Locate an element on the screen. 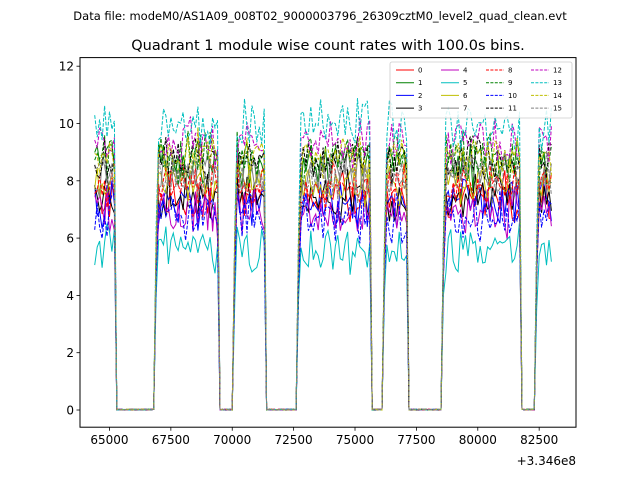 The height and width of the screenshot is (480, 640). y-tick-label: 8 is located at coordinates (70, 181).